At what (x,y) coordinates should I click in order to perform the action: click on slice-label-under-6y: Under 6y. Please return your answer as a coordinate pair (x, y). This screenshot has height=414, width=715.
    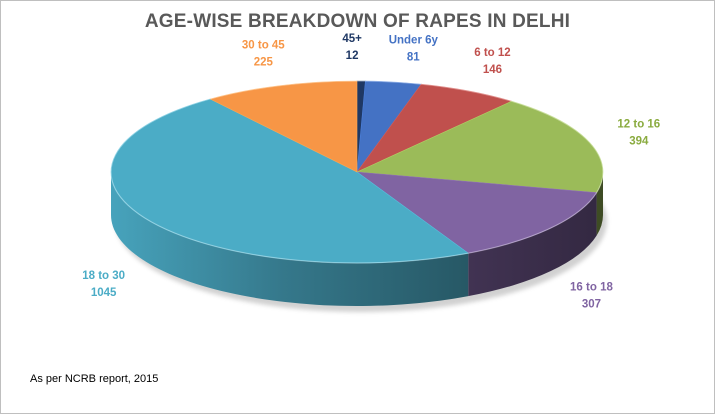
    Looking at the image, I should click on (414, 40).